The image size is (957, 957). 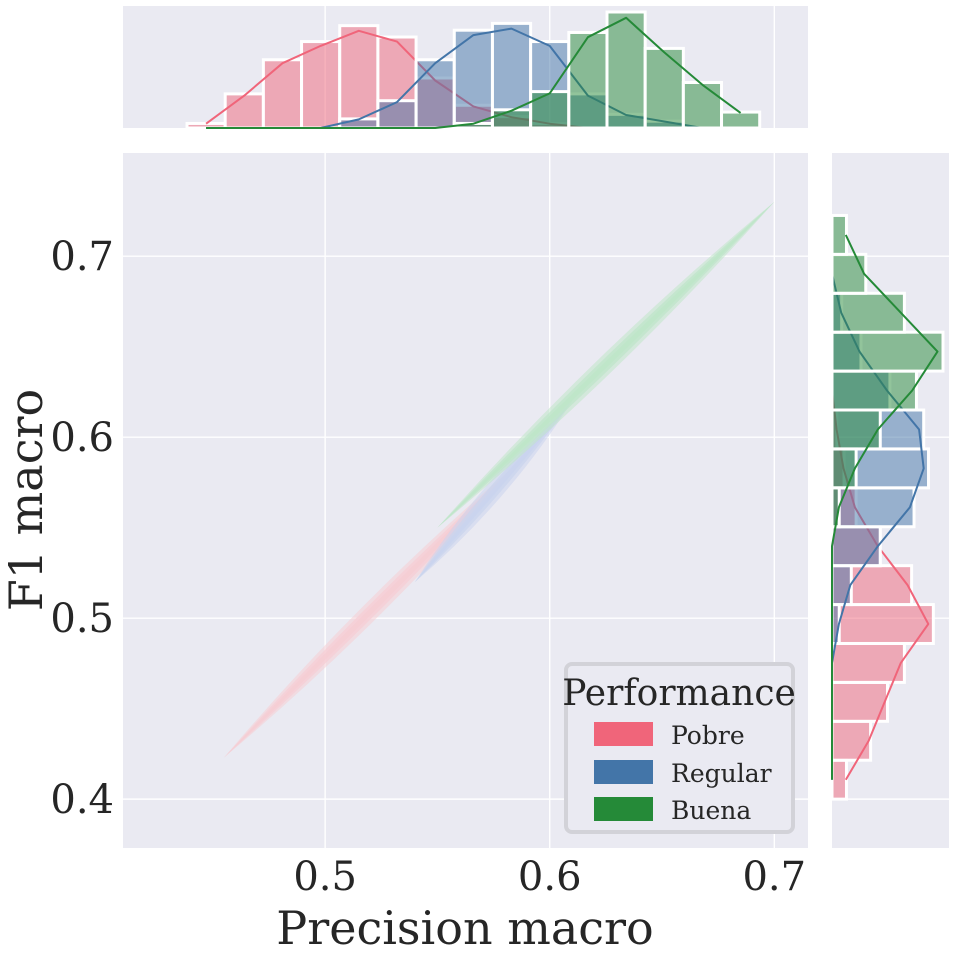 What do you see at coordinates (550, 877) in the screenshot?
I see `x-tick-label: 0.6` at bounding box center [550, 877].